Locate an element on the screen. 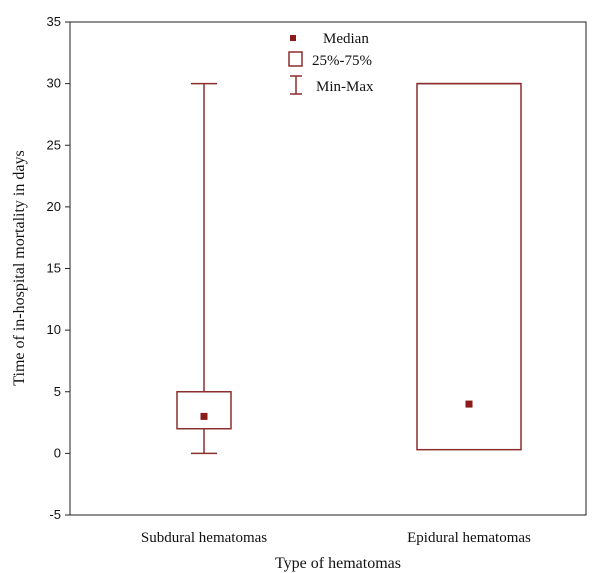  y-axis-ticks: -5 0 5 10 15 20 25 30 35 is located at coordinates (58, 268).